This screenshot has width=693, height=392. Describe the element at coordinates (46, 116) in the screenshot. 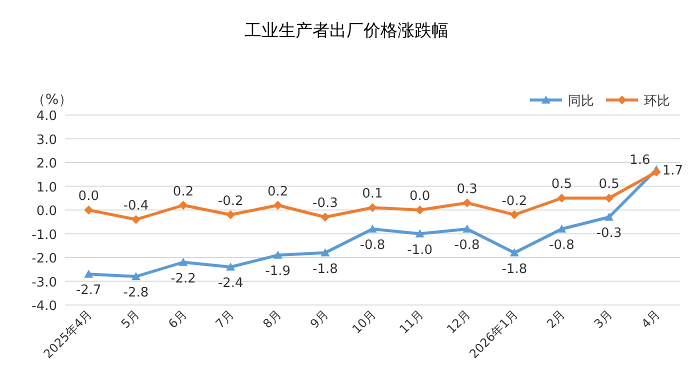

I see `y-tick-label: 4.0` at that location.